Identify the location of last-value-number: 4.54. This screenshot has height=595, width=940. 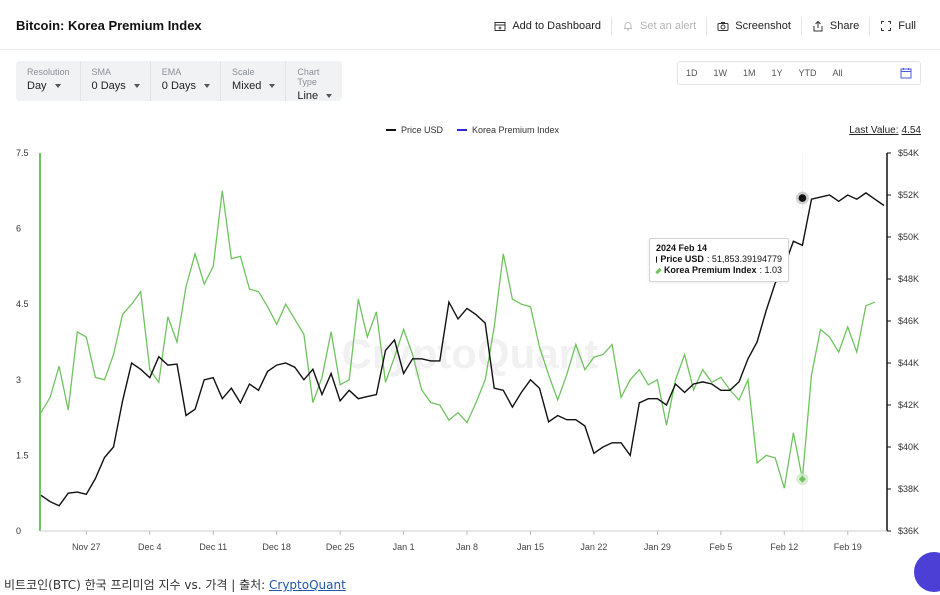
(911, 130).